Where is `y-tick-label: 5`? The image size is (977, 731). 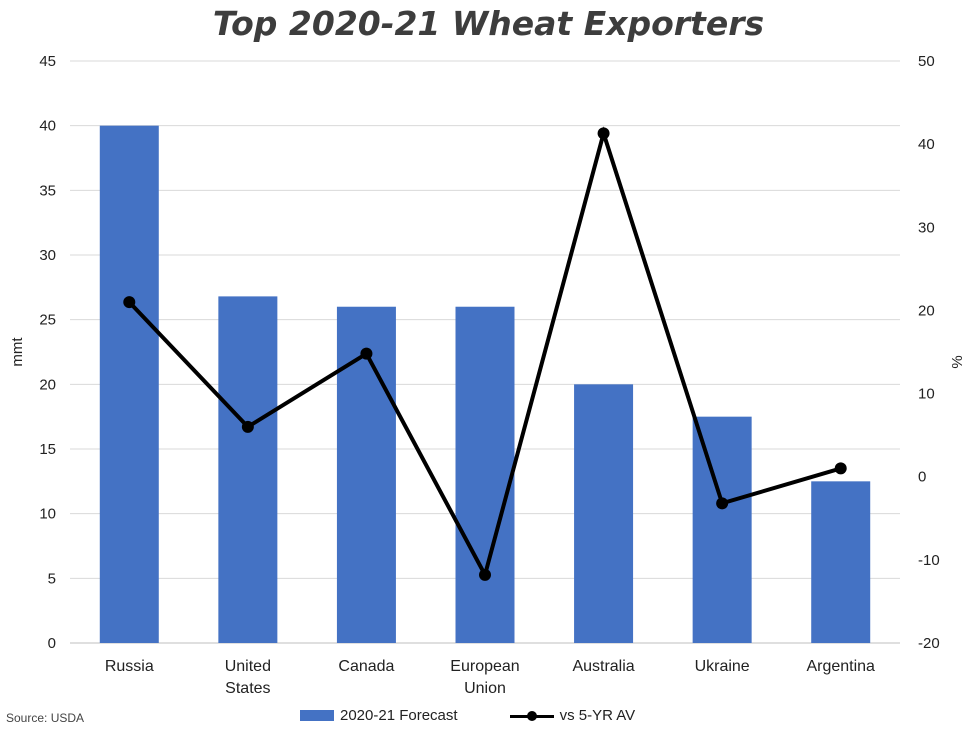 y-tick-label: 5 is located at coordinates (52, 578).